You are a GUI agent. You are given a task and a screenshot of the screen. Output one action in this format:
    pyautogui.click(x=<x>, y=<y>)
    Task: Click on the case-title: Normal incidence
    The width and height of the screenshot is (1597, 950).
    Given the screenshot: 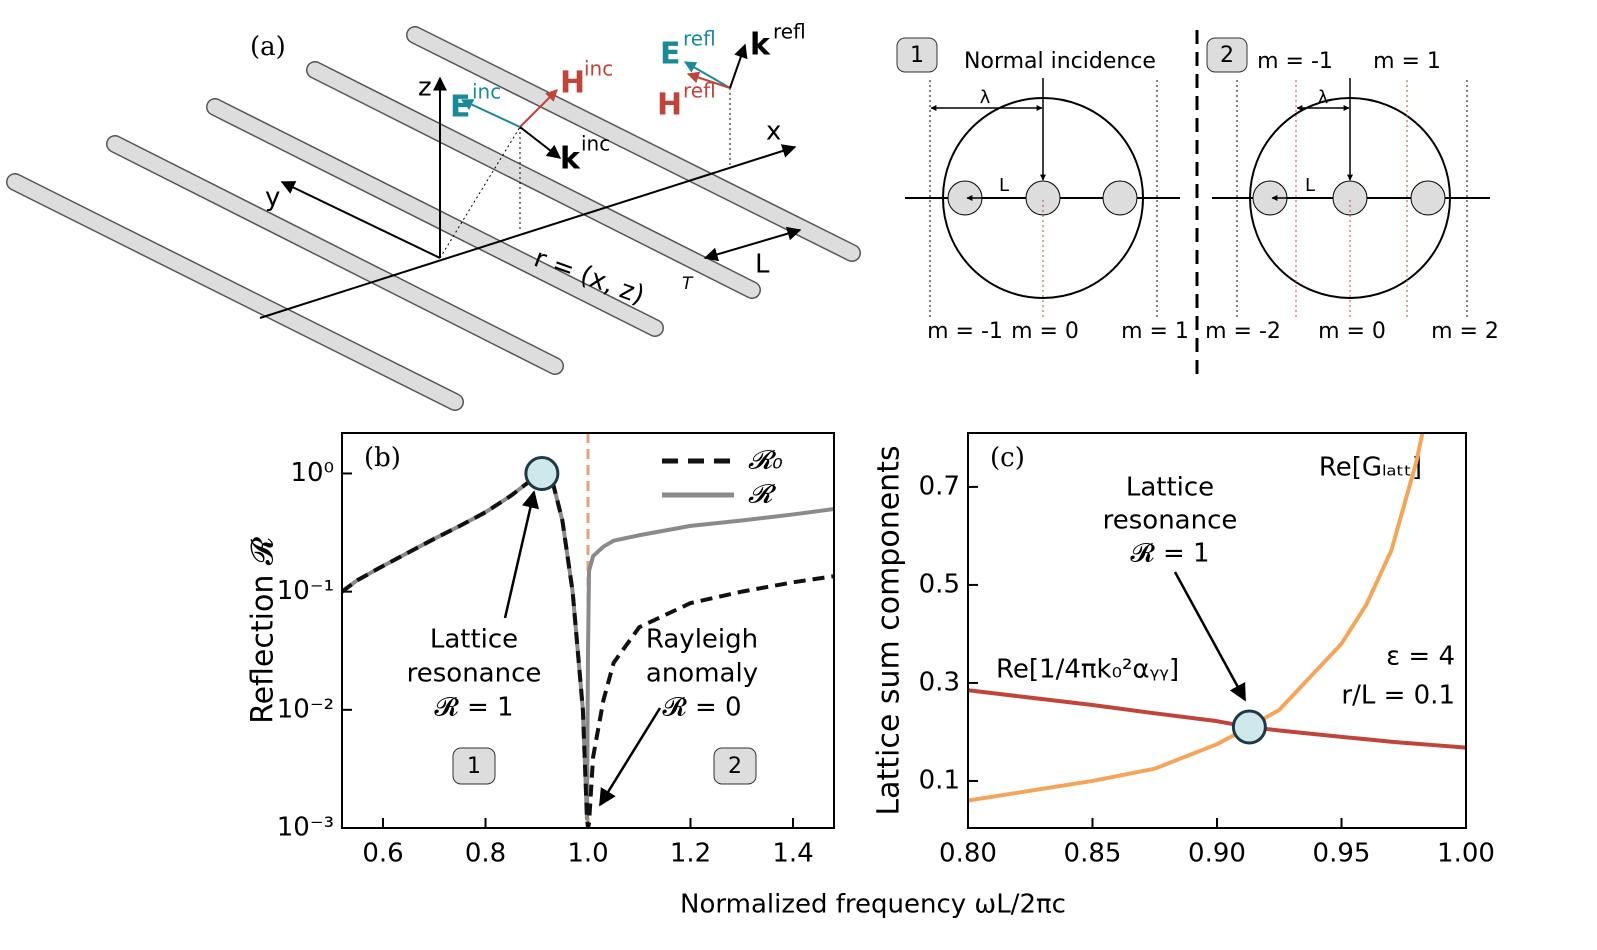 What is the action you would take?
    pyautogui.click(x=1060, y=61)
    